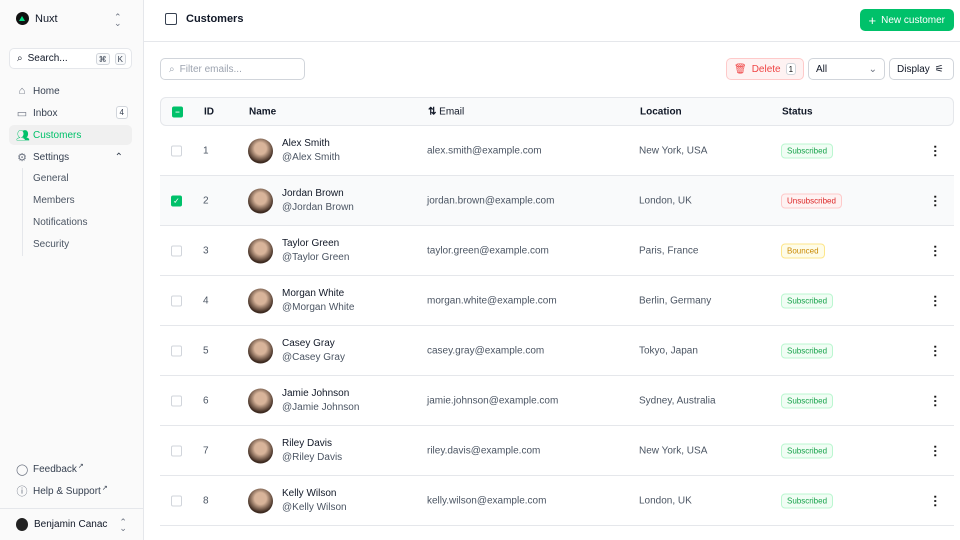 The image size is (960, 540). What do you see at coordinates (20, 58) in the screenshot?
I see `search-icon: ⌕` at bounding box center [20, 58].